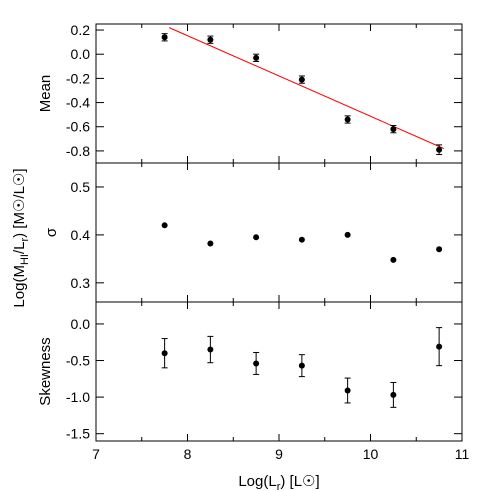  I want to click on y-tick-label: -0.5, so click(78, 361).